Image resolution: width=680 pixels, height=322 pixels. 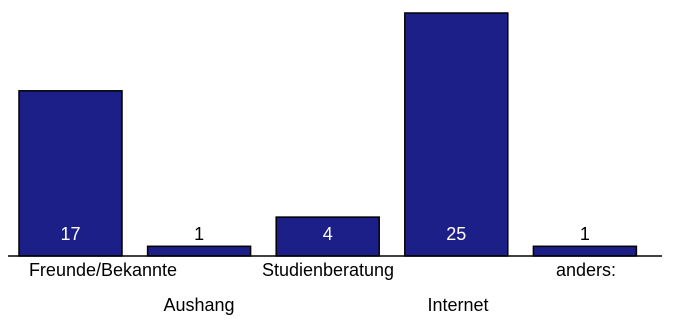 I want to click on data-label-4: 1, so click(x=585, y=234).